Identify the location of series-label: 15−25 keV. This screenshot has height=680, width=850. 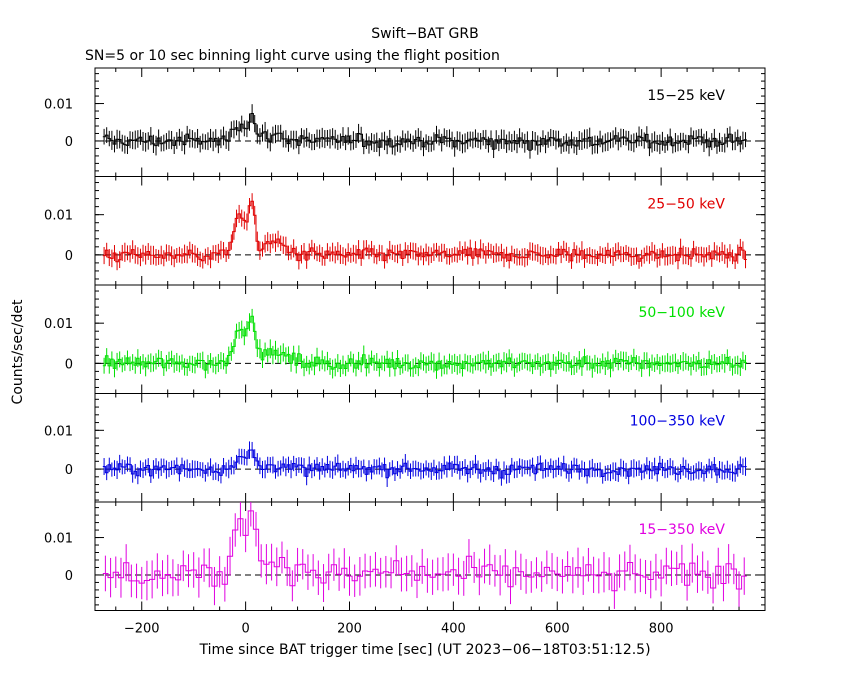
(686, 96).